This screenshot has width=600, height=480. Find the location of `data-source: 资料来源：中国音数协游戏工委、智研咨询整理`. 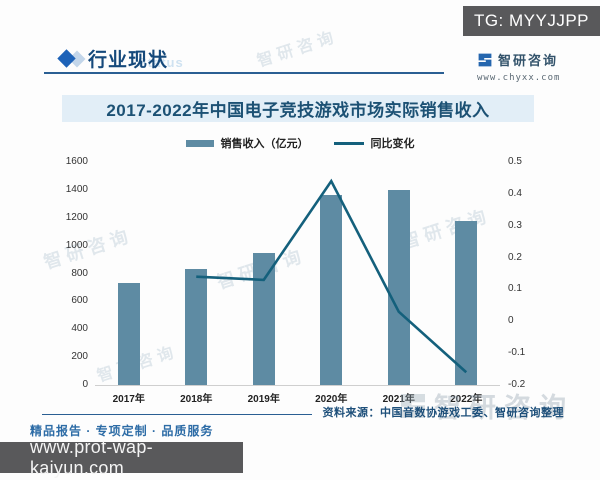

data-source: 资料来源：中国音数协游戏工委、智研咨询整理 is located at coordinates (443, 413).